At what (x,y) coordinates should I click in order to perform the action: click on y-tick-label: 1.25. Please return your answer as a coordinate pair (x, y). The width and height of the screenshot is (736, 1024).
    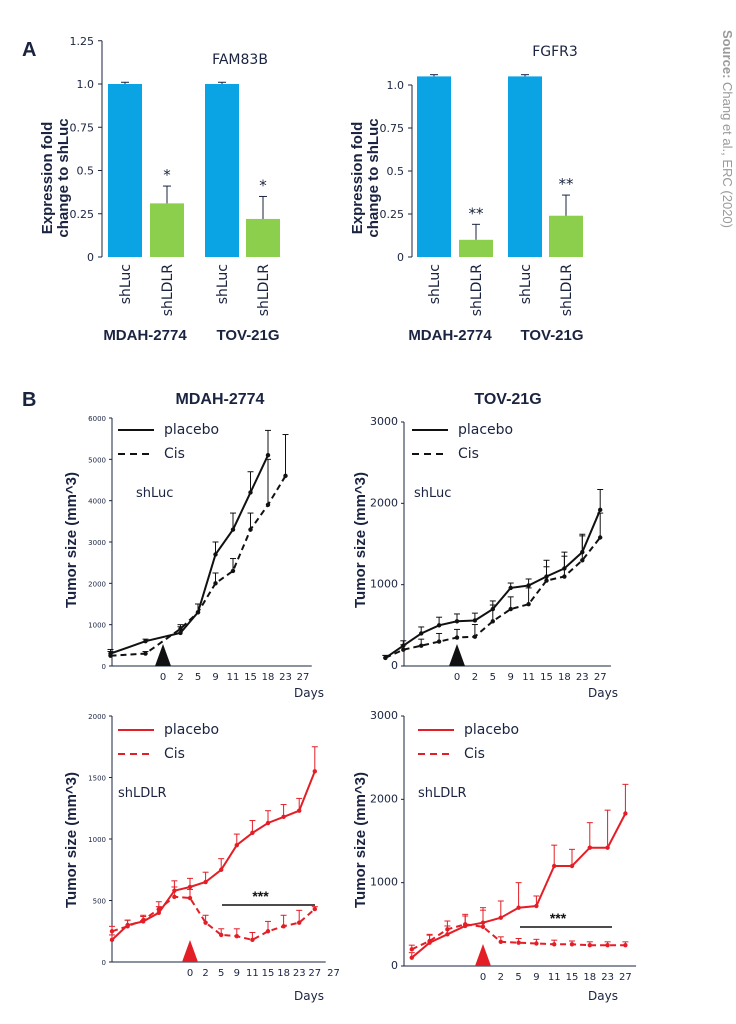
    Looking at the image, I should click on (82, 41).